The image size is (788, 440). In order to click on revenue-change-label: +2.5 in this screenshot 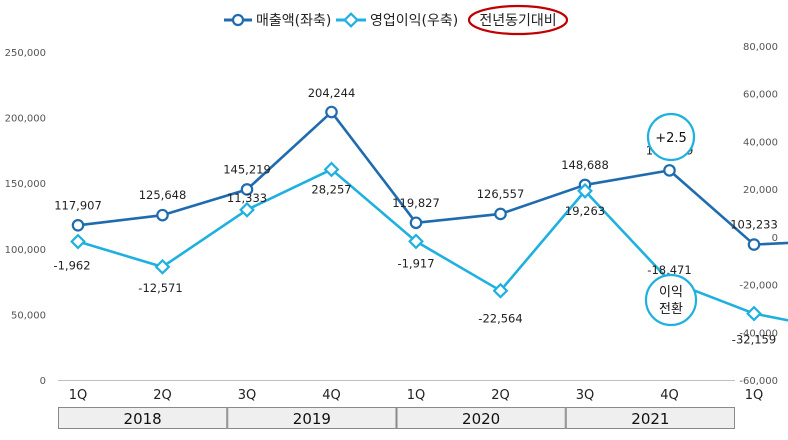, I will do `click(671, 138)`.